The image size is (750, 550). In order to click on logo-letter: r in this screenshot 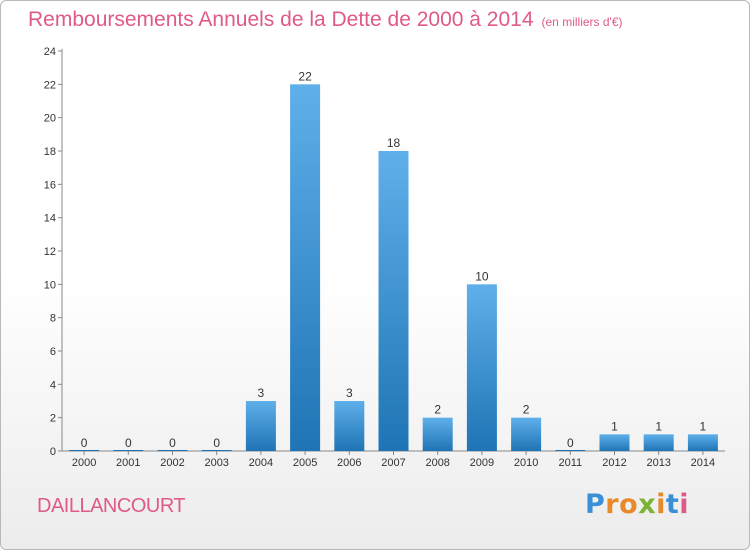, I will do `click(612, 504)`.